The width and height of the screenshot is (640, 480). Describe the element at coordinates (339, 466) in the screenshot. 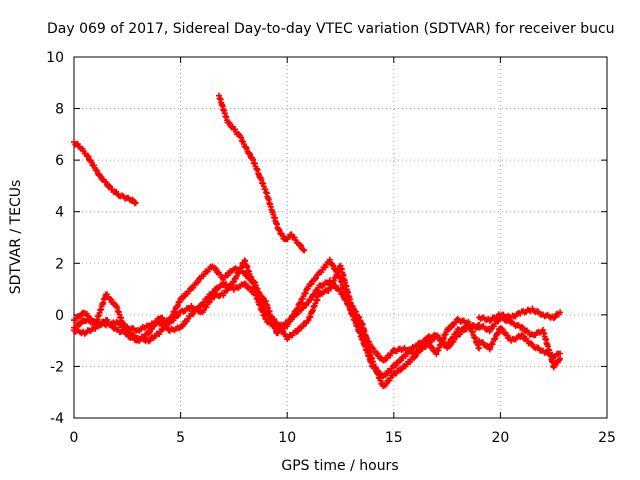

I see `x-axis-label: GPS time / hours` at that location.